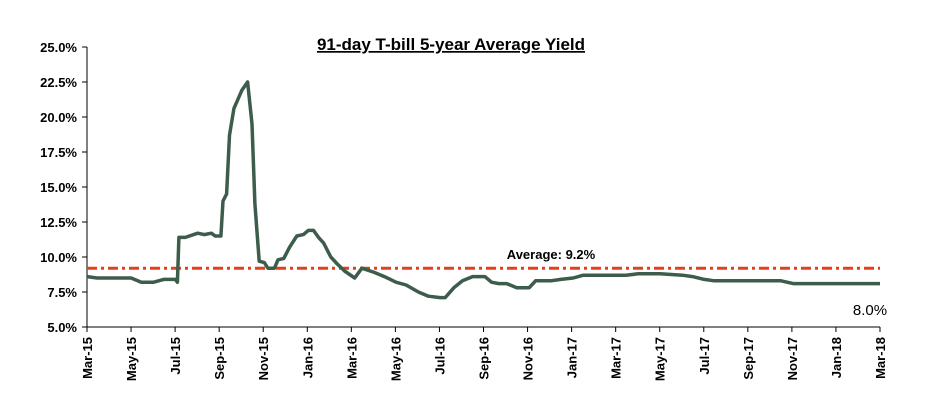 The image size is (936, 412). I want to click on x-tick-label: Mar-18, so click(880, 358).